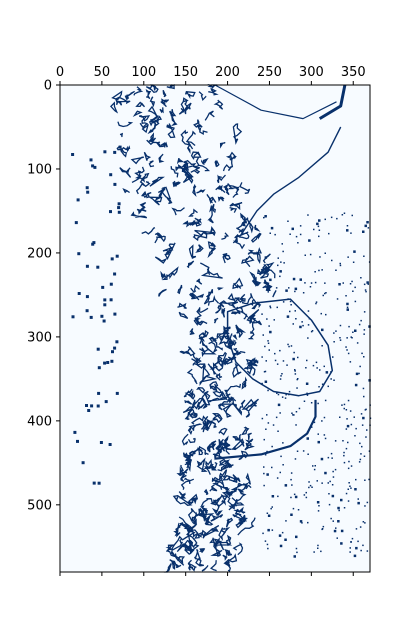  What do you see at coordinates (227, 72) in the screenshot?
I see `x-tick-label: 200` at bounding box center [227, 72].